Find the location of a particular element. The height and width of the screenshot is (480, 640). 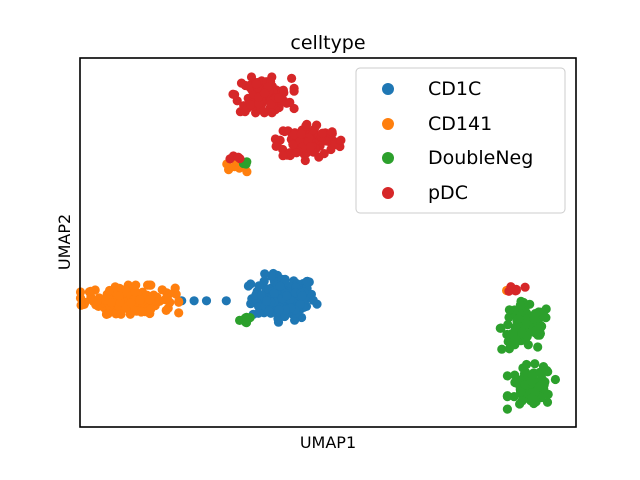

legend-frame is located at coordinates (460, 140).